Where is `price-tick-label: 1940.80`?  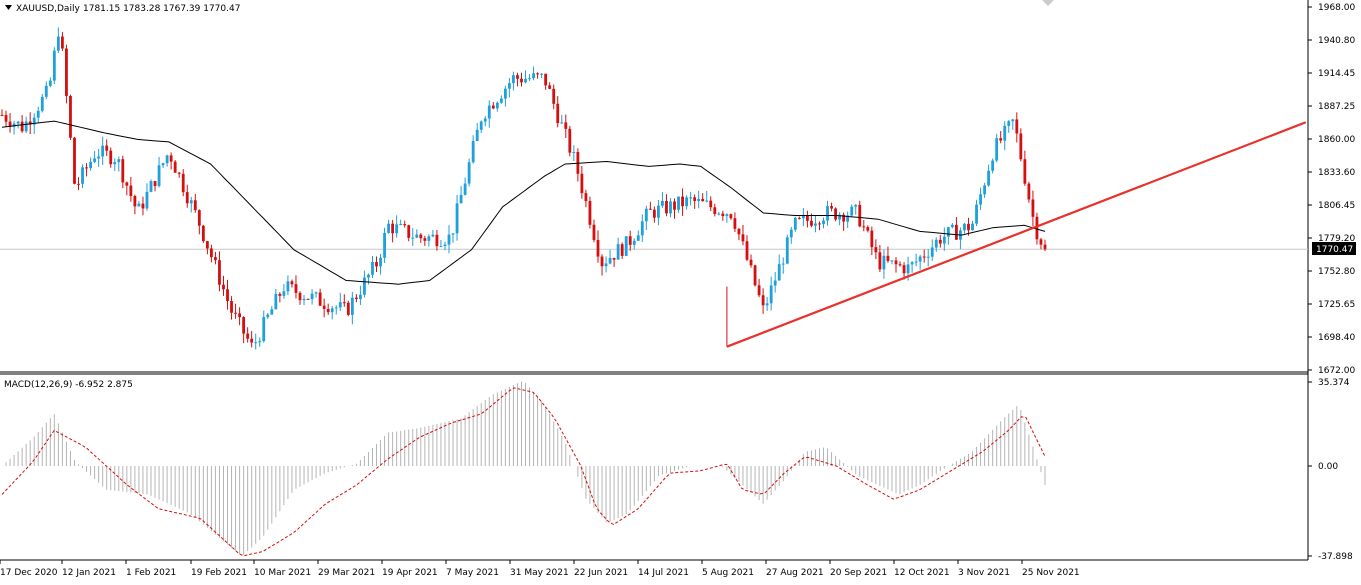
price-tick-label: 1940.80 is located at coordinates (1336, 41).